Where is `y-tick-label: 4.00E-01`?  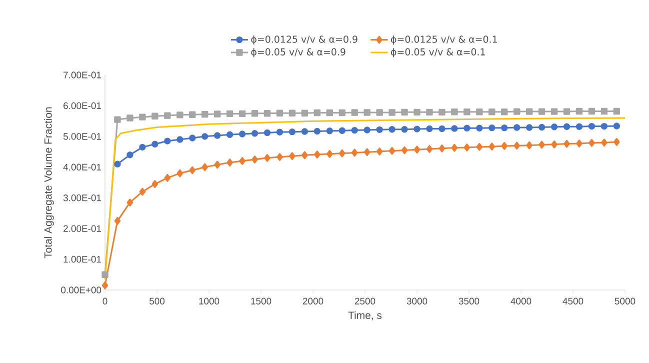
y-tick-label: 4.00E-01 is located at coordinates (82, 167).